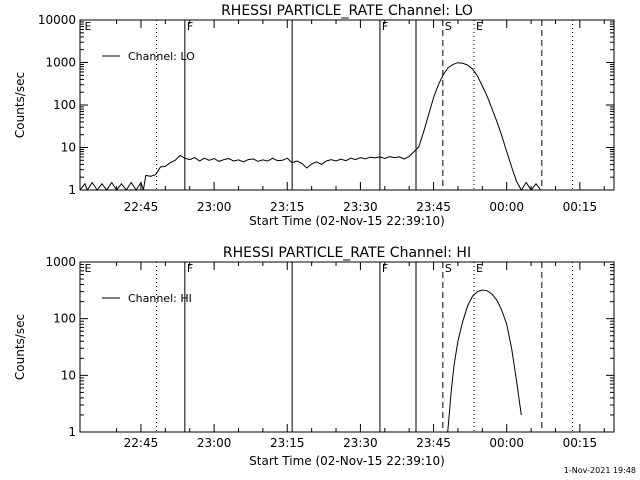  Describe the element at coordinates (161, 56) in the screenshot. I see `legend-label: Channel: LO` at that location.